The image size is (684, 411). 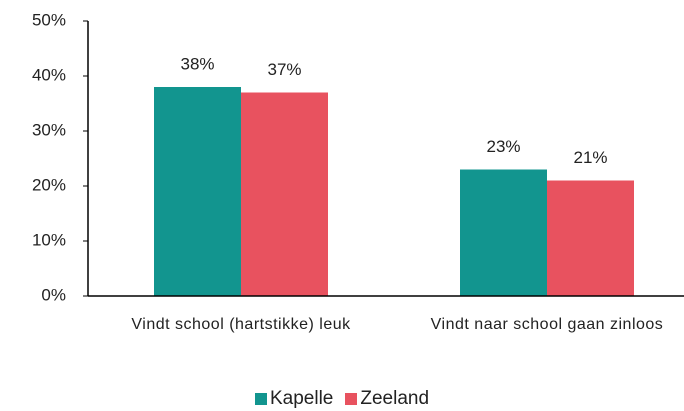 I want to click on y-tick-label: 40%, so click(x=49, y=74).